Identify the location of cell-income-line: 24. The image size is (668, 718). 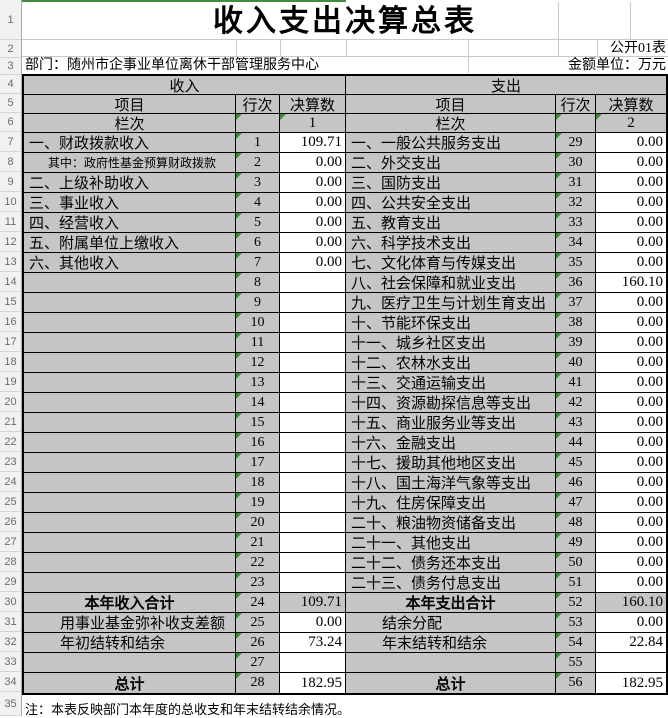
(258, 603).